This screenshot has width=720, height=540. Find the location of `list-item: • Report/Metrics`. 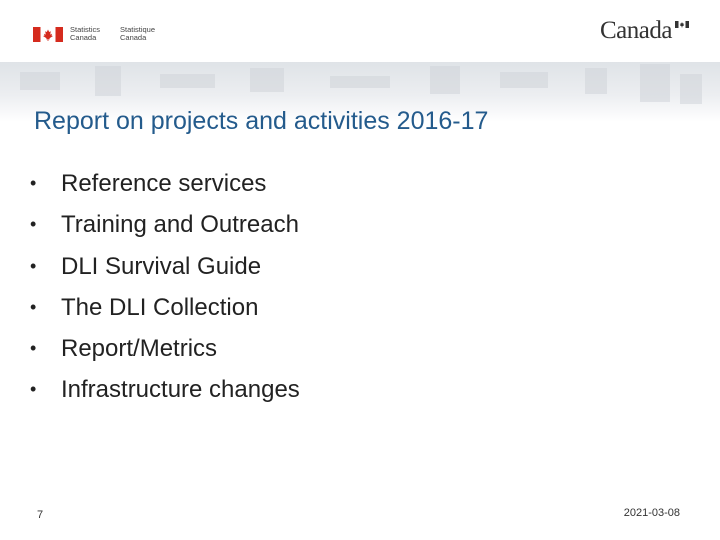

list-item: • Report/Metrics is located at coordinates (165, 348).